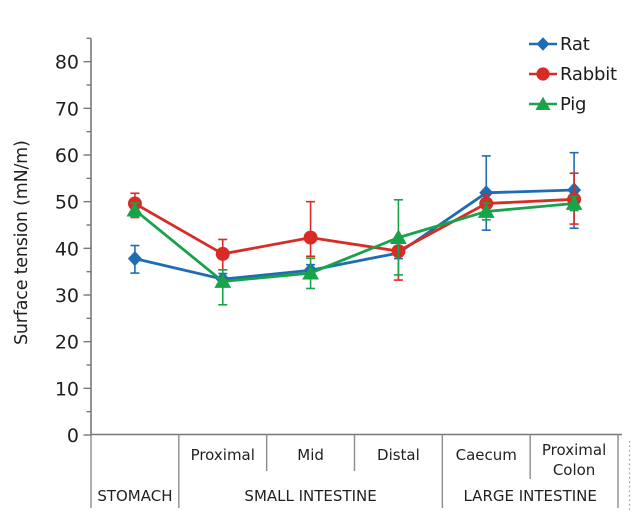 The width and height of the screenshot is (633, 525). Describe the element at coordinates (529, 496) in the screenshot. I see `x-group-label-large-intestine: LARGE INTESTINE` at that location.